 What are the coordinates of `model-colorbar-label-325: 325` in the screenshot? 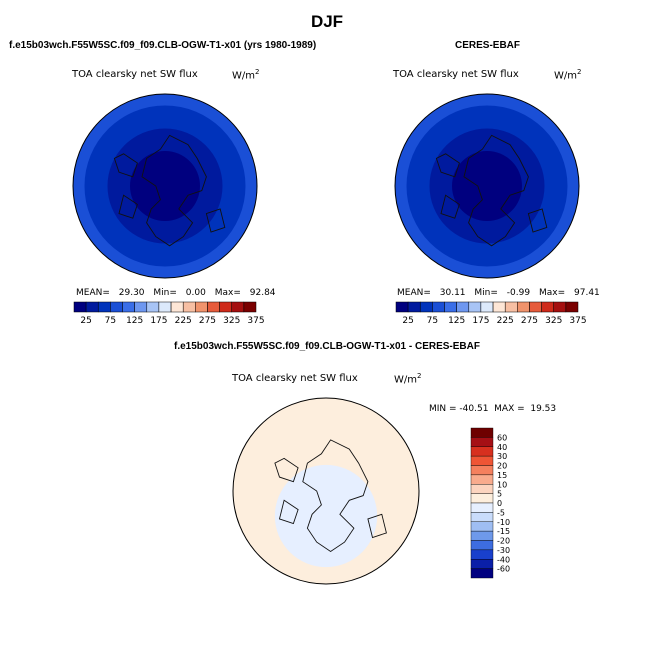 It's located at (231, 321).